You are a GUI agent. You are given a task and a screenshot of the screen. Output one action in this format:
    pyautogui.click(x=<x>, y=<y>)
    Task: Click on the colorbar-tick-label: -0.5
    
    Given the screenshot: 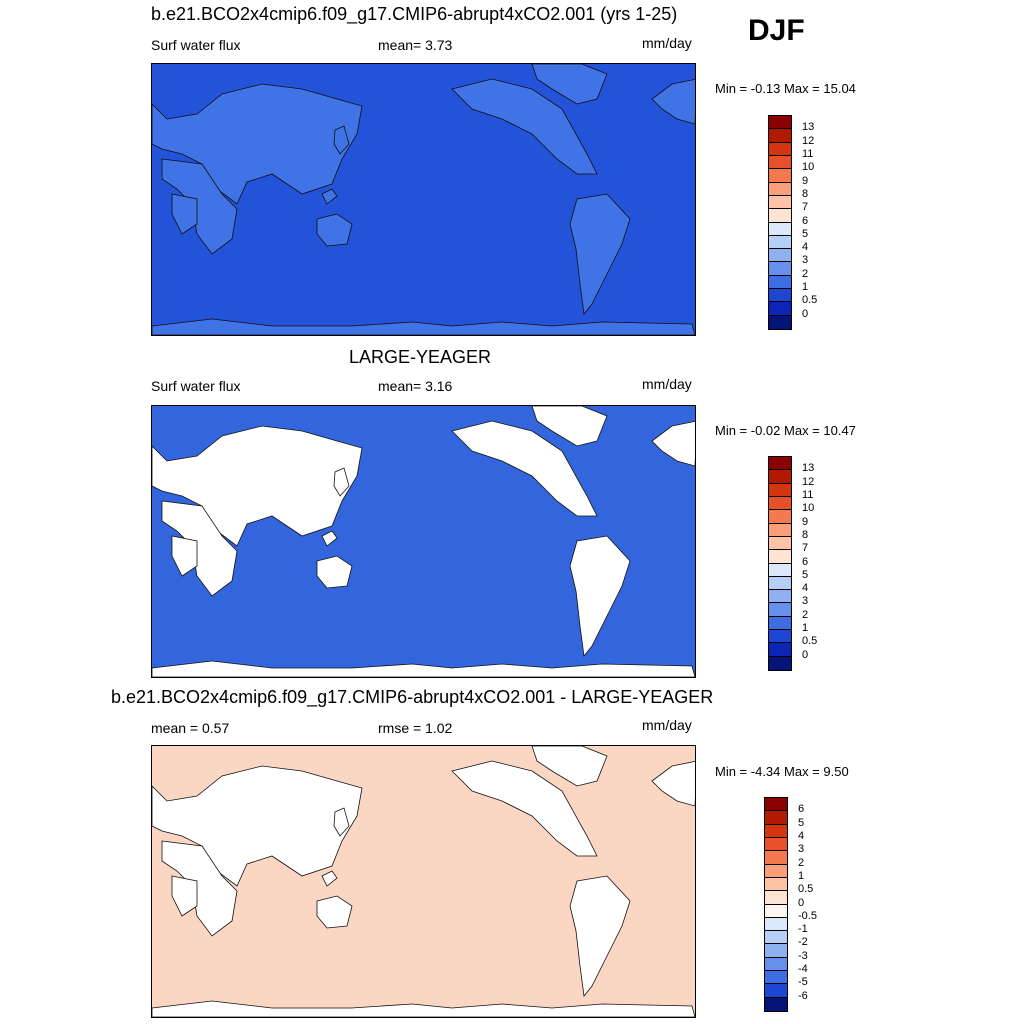 What is the action you would take?
    pyautogui.click(x=807, y=915)
    